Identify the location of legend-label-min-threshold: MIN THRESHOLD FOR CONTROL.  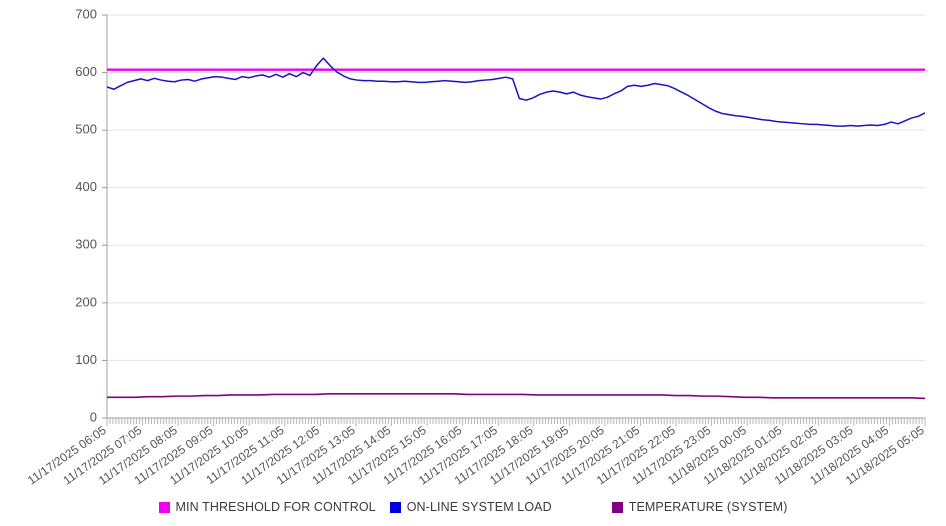
(275, 507).